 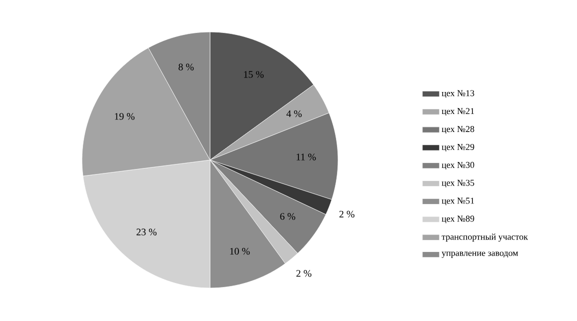 What do you see at coordinates (288, 216) in the screenshot?
I see `data-label: 6 %` at bounding box center [288, 216].